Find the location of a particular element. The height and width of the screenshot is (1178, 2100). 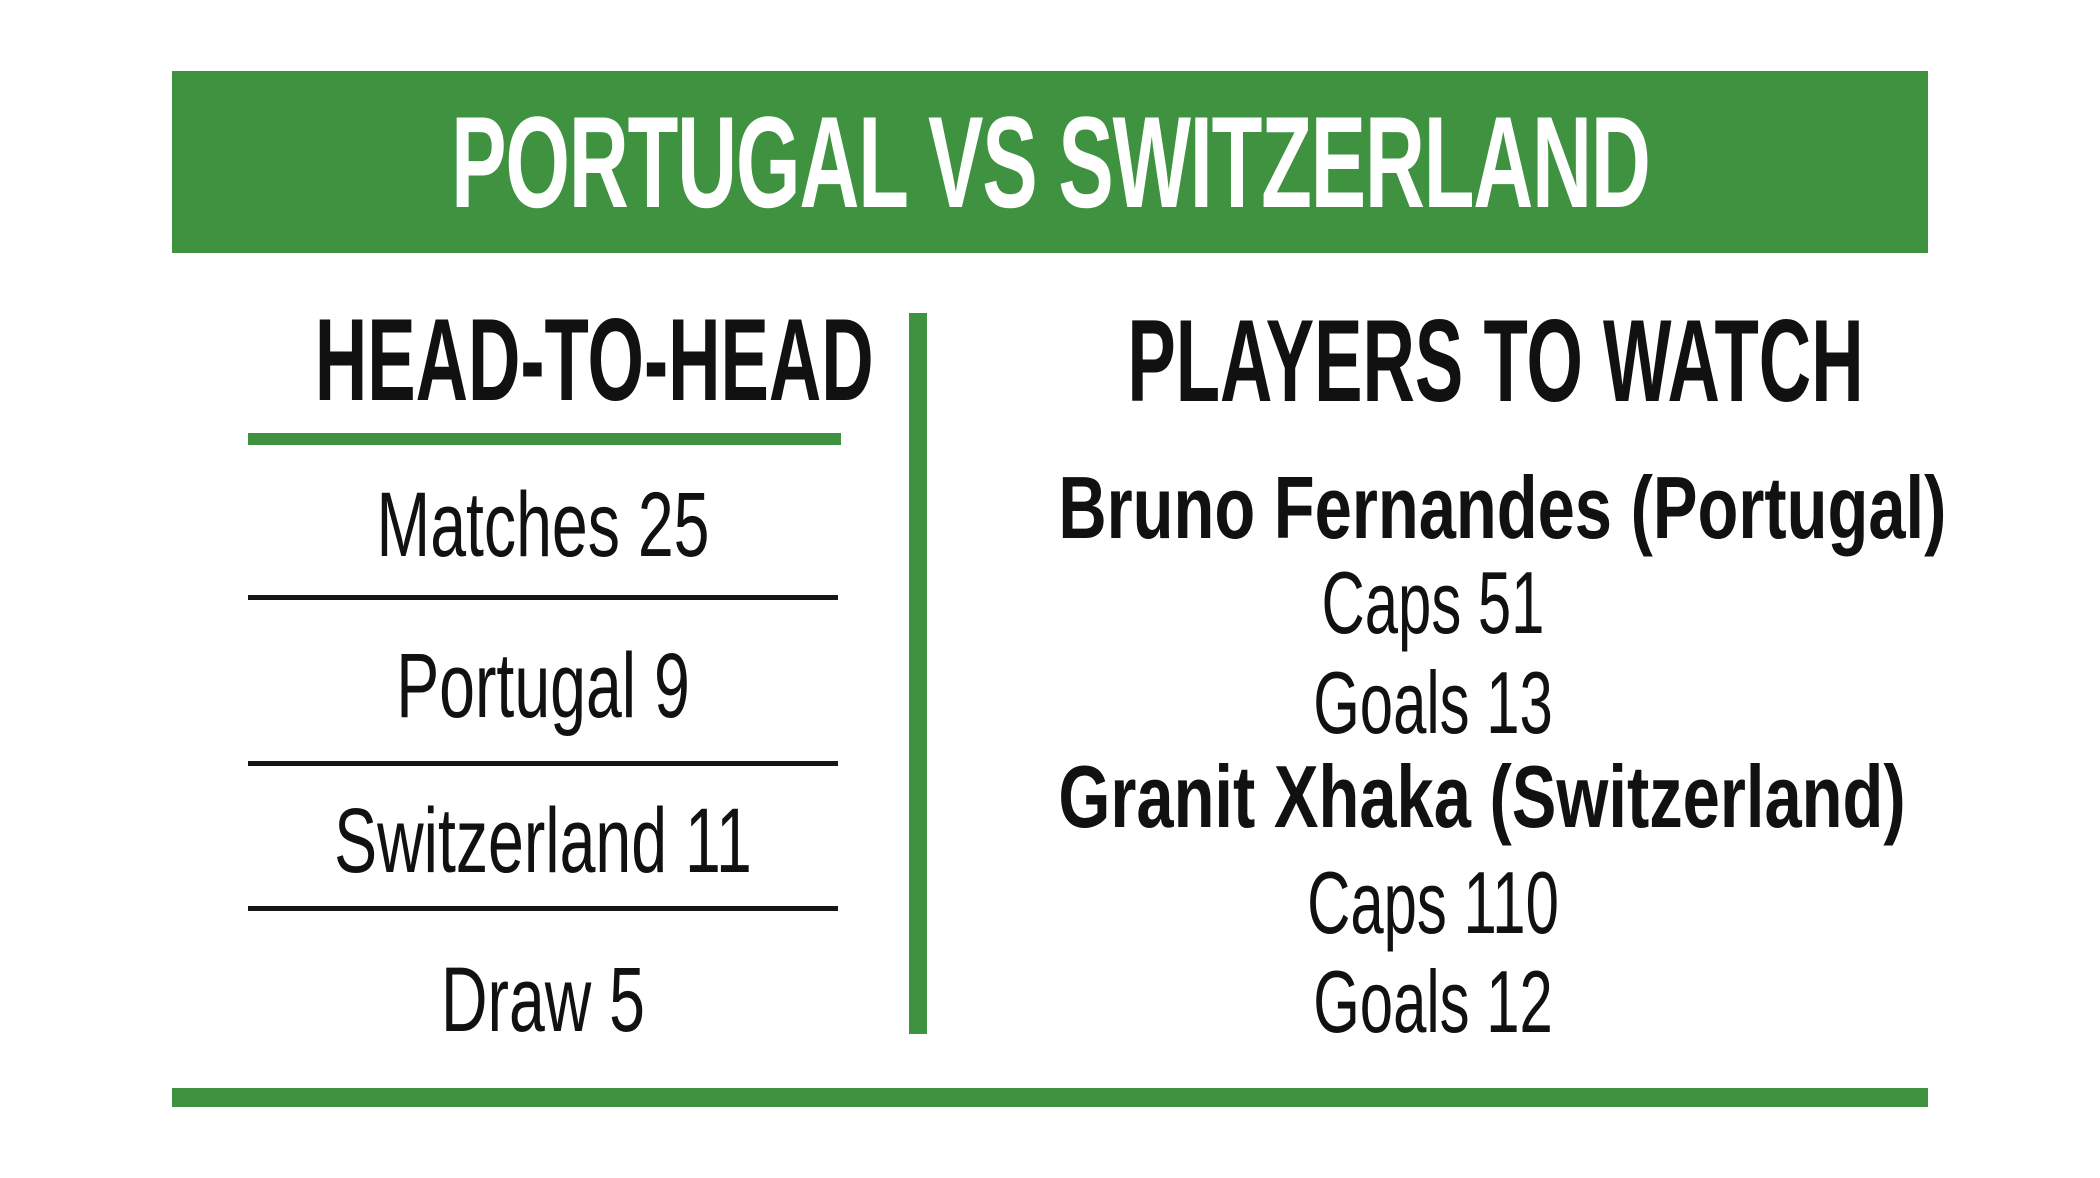

h2h-row-switzerland: Switzerland 11 is located at coordinates (543, 841).